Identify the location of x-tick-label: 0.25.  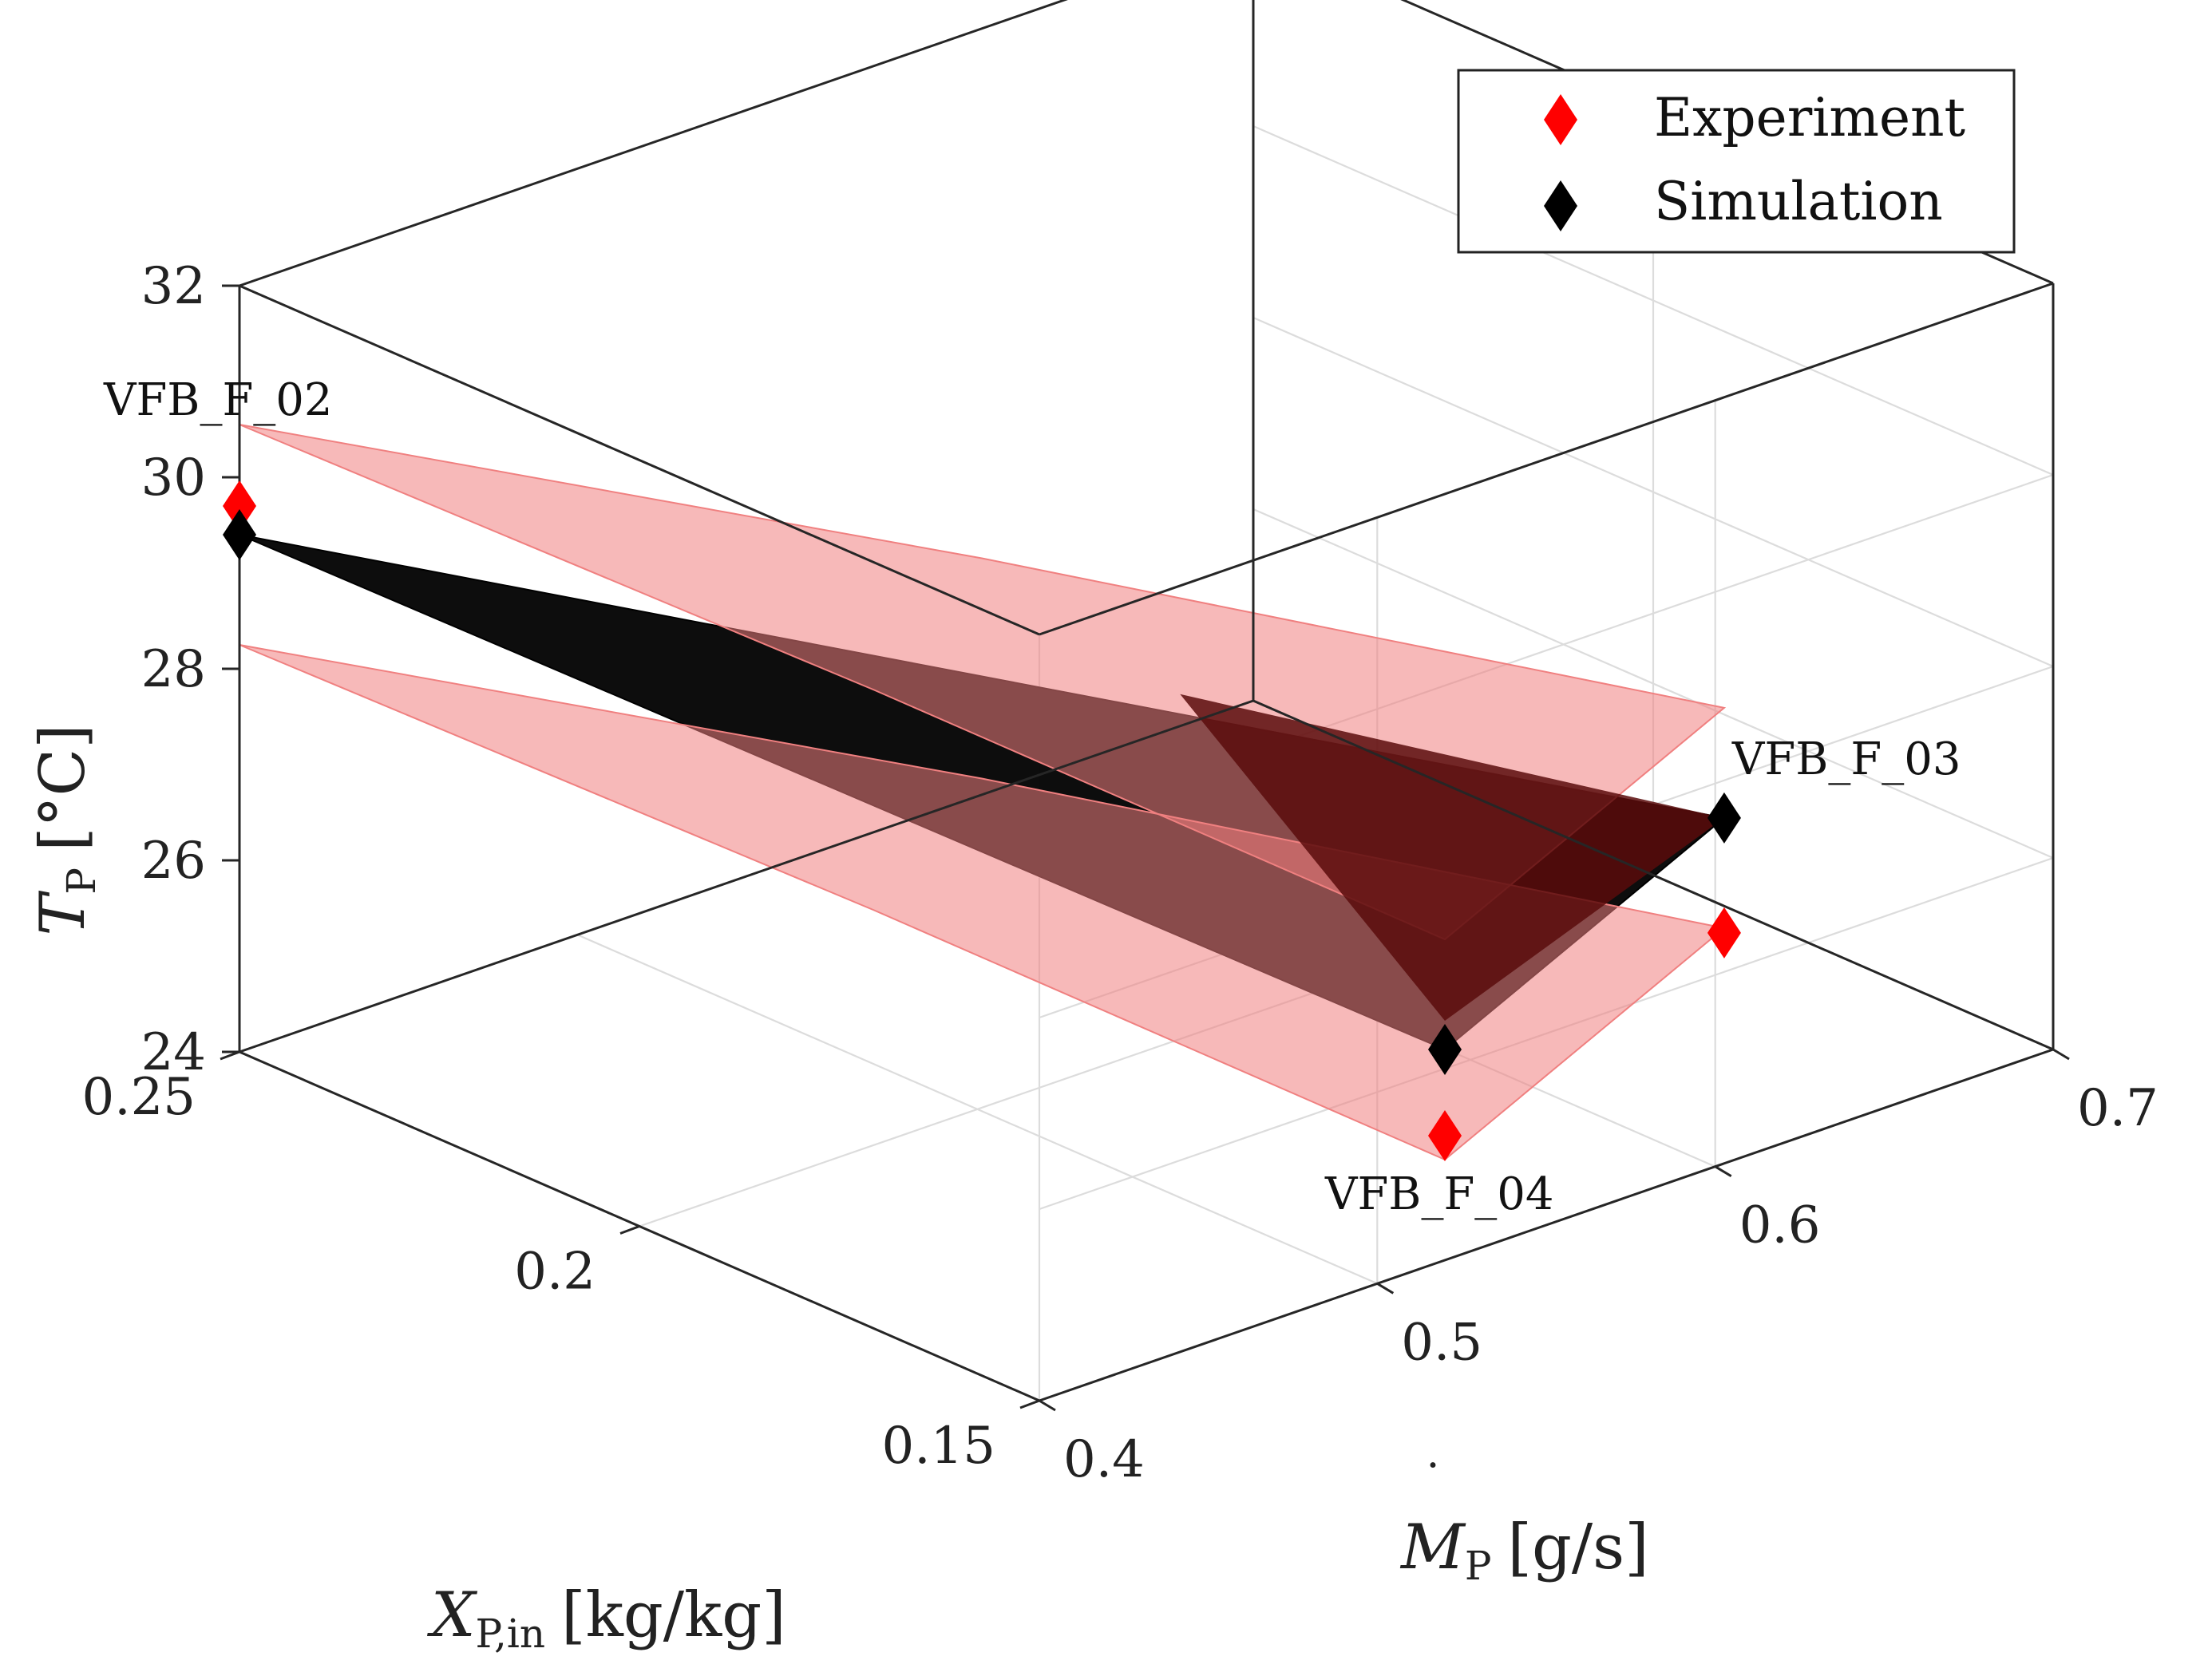
(139, 1097).